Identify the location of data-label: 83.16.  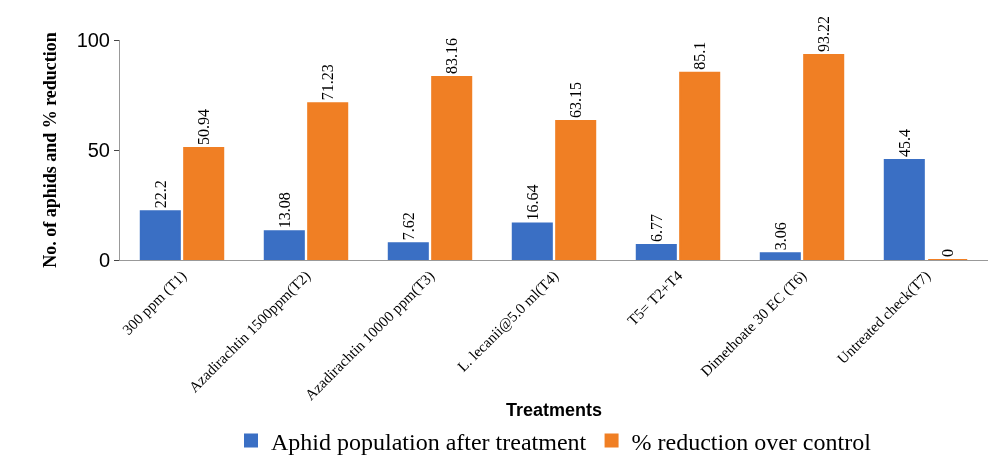
(452, 56).